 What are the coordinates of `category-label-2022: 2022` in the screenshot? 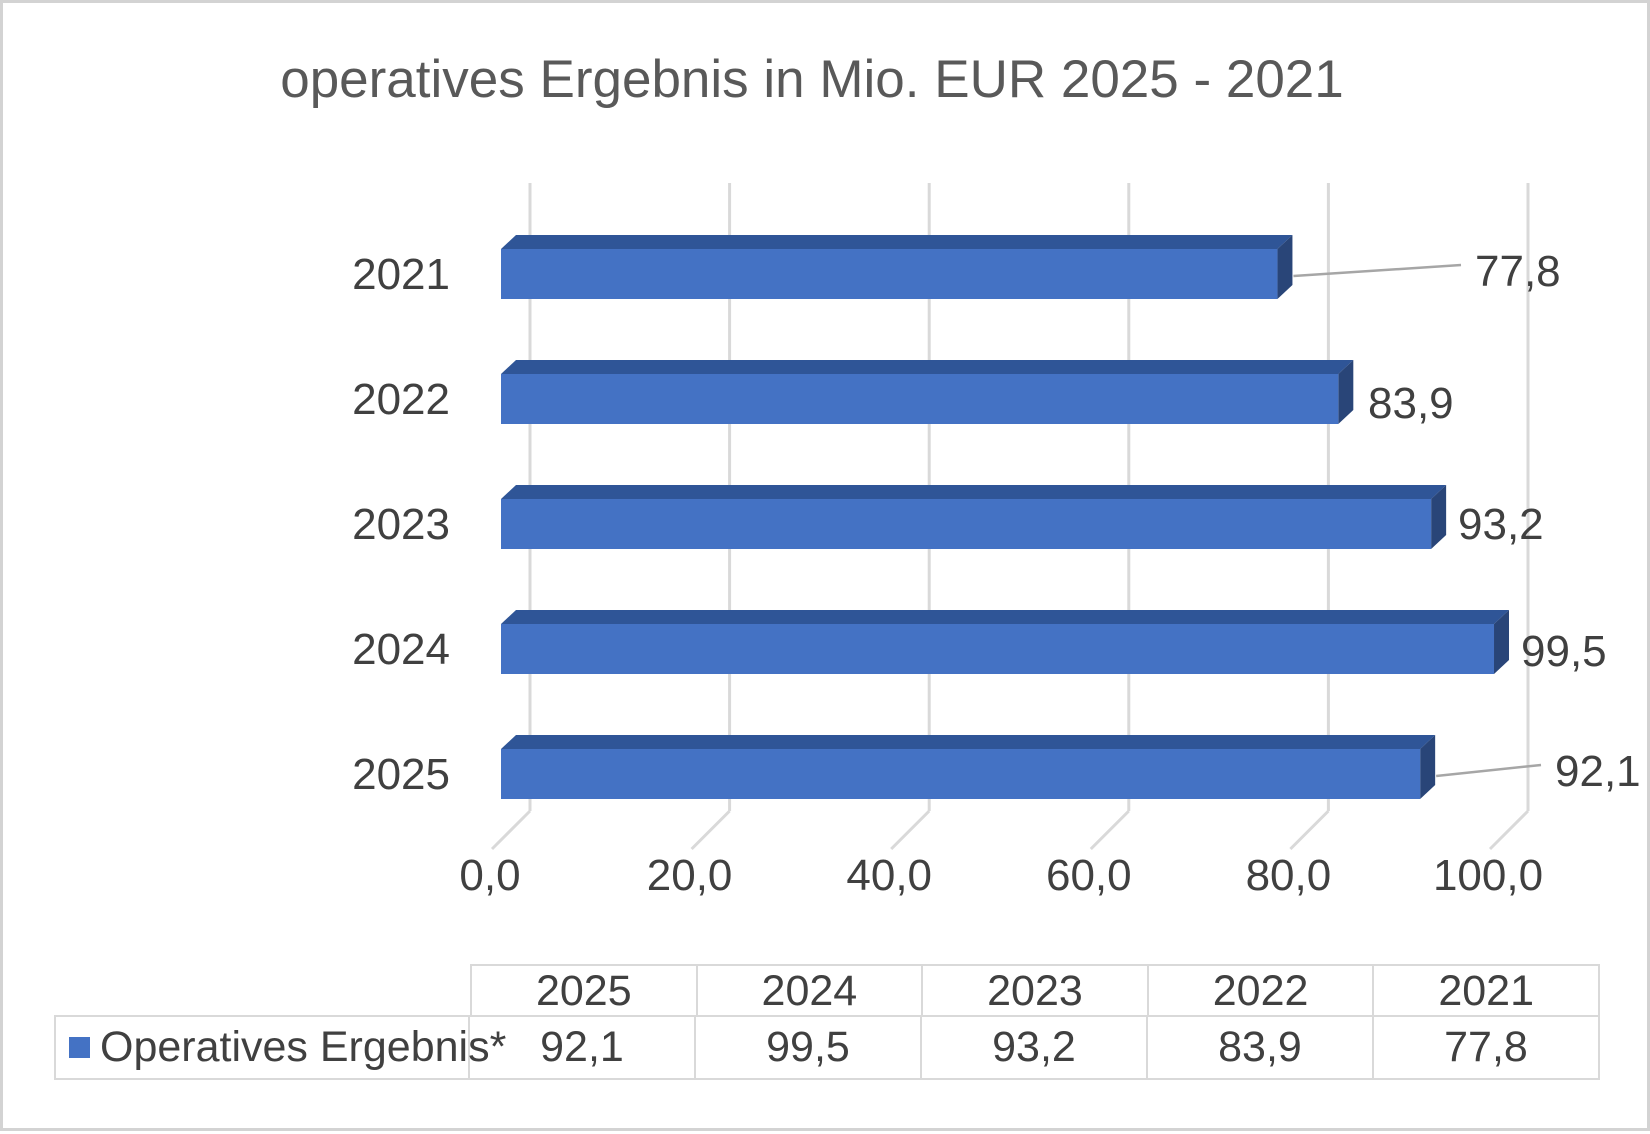 It's located at (401, 399).